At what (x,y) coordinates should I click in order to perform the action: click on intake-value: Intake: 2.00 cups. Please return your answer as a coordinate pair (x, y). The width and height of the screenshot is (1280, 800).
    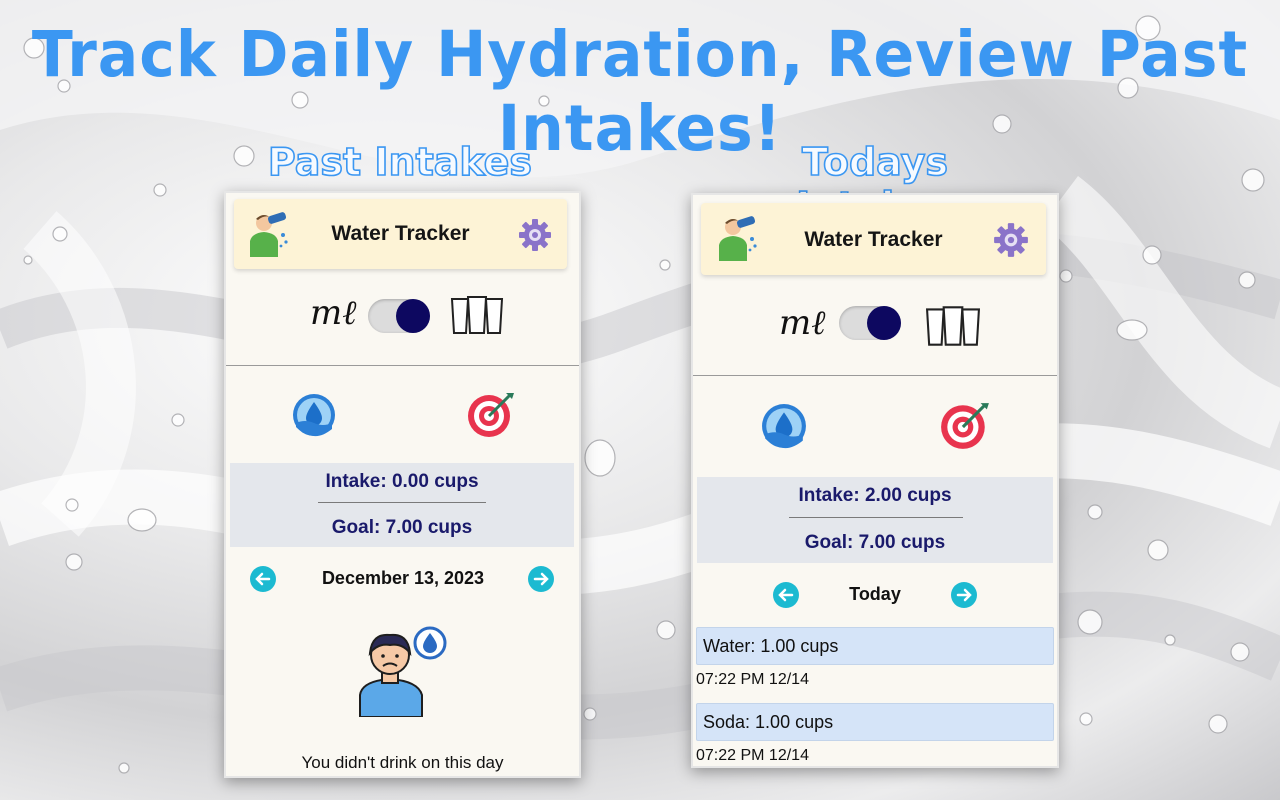
    Looking at the image, I should click on (875, 495).